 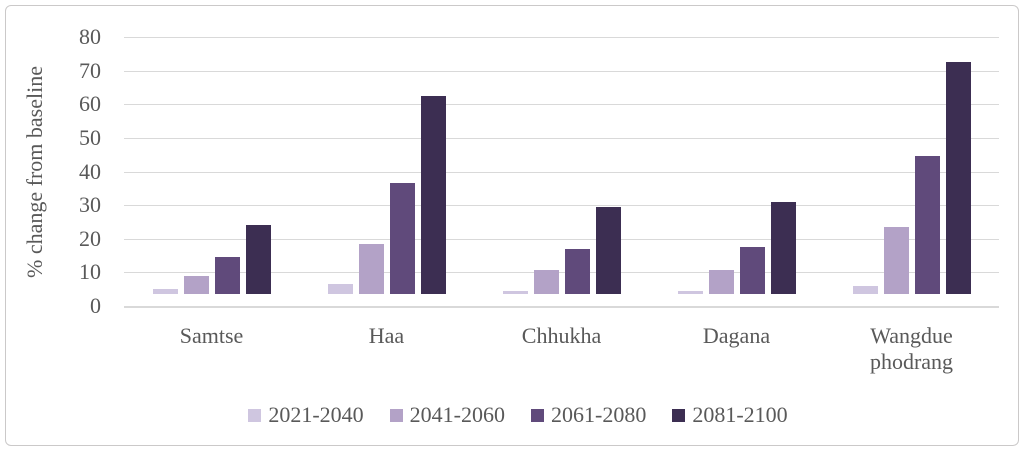 What do you see at coordinates (90, 137) in the screenshot?
I see `y-tick-label: 50` at bounding box center [90, 137].